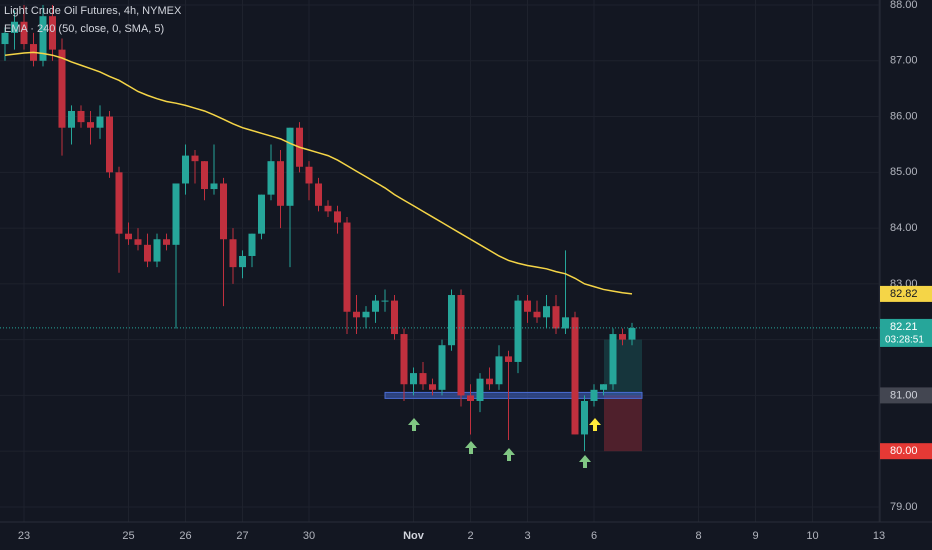  Describe the element at coordinates (904, 507) in the screenshot. I see `y-tick-label: 79.00` at that location.